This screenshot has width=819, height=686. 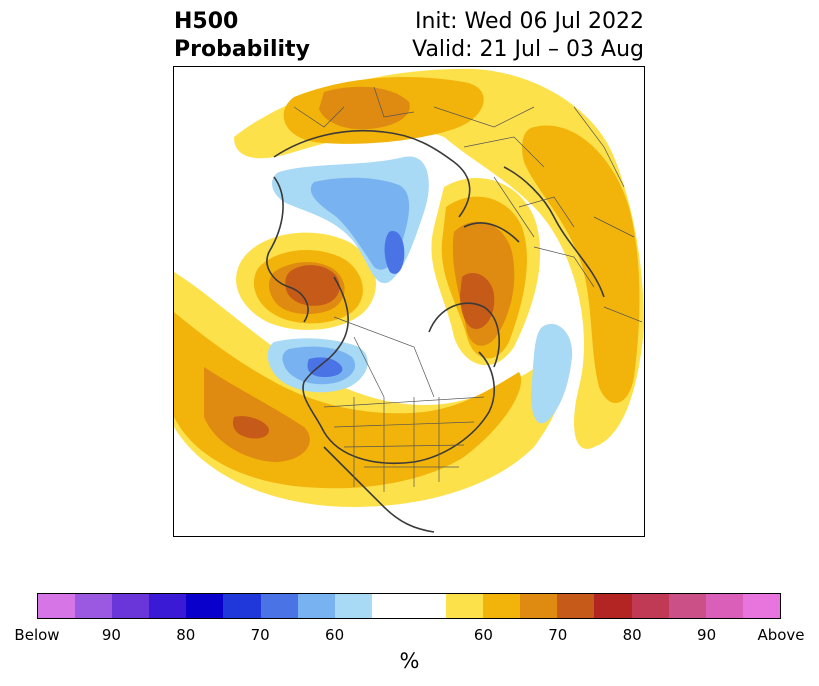 I want to click on above-75-areas, so click(x=363, y=352).